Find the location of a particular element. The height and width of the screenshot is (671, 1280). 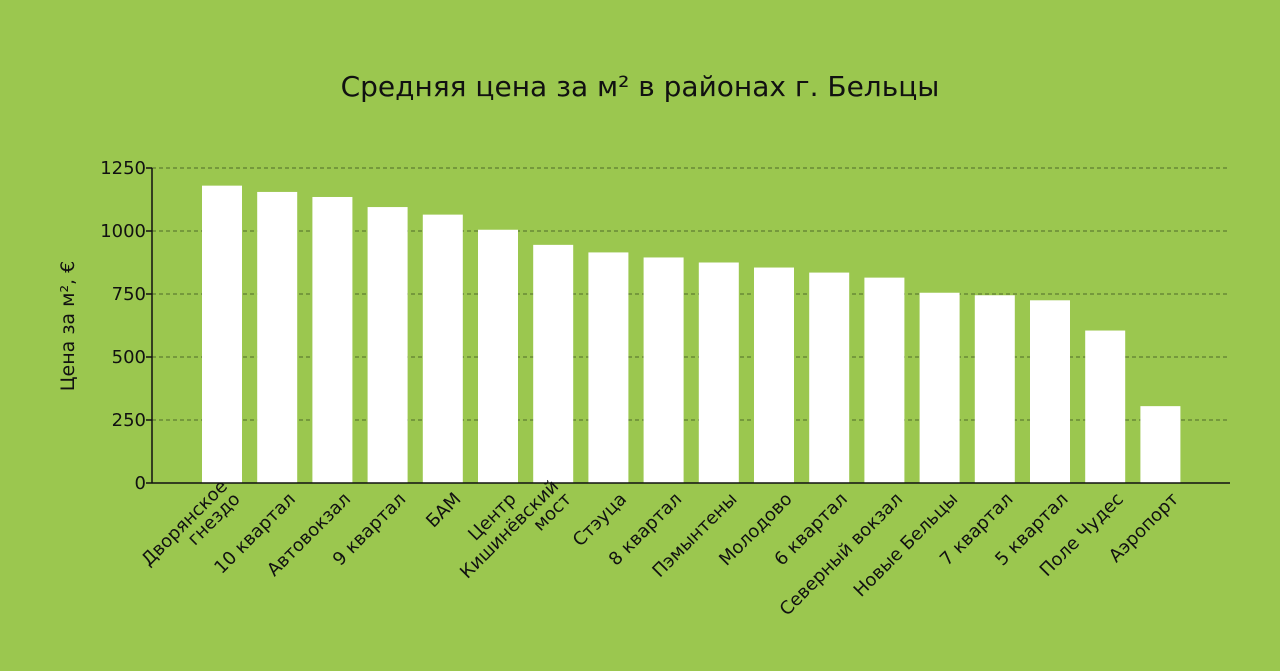

y-tick-label: 1250 is located at coordinates (123, 168).